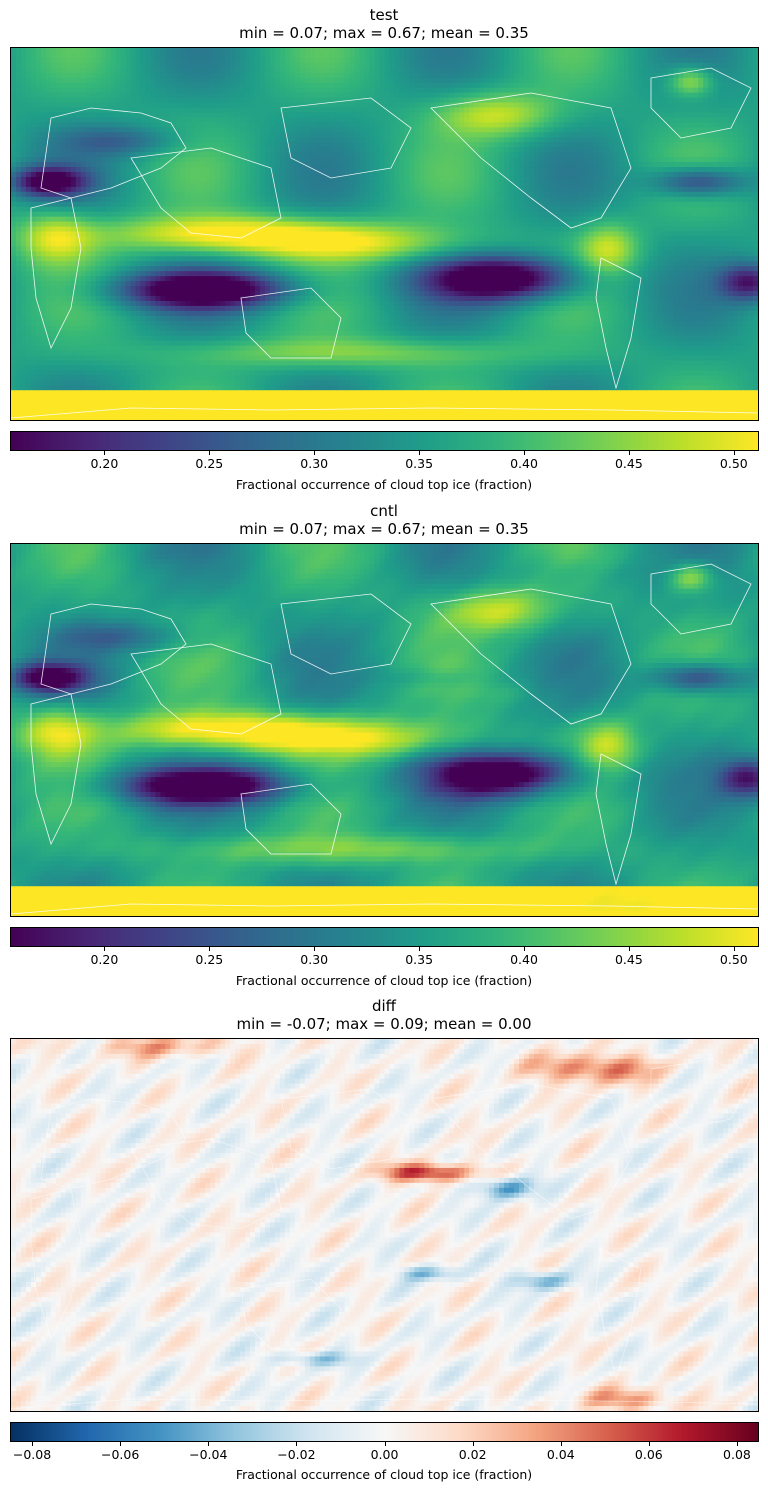 The width and height of the screenshot is (768, 1494). I want to click on colorbar-tick-label: 0.06, so click(649, 1454).